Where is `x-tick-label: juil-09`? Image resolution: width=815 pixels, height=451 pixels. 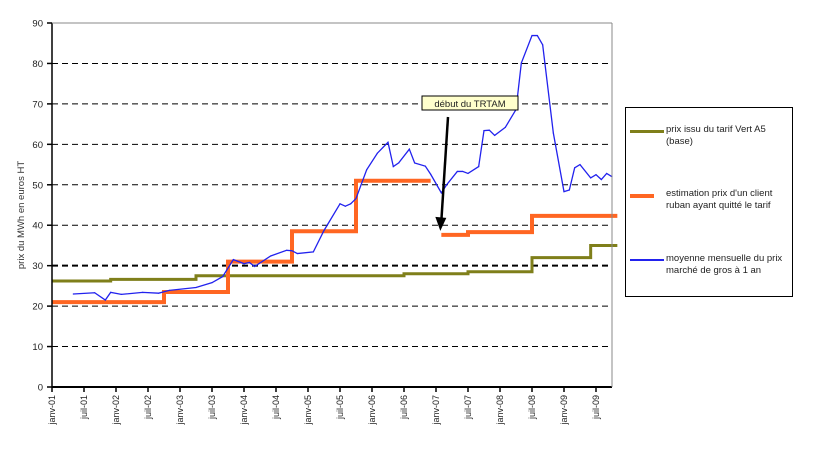
x-tick-label: juil-09 is located at coordinates (596, 407).